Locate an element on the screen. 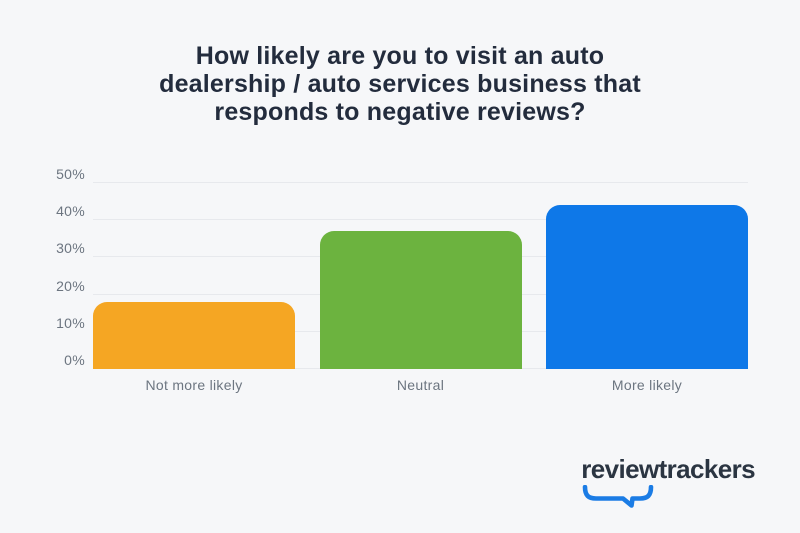 The image size is (800, 533). y-axis-tick-labels: 0% 10% 20% 30% 40% 50% is located at coordinates (62, 267).